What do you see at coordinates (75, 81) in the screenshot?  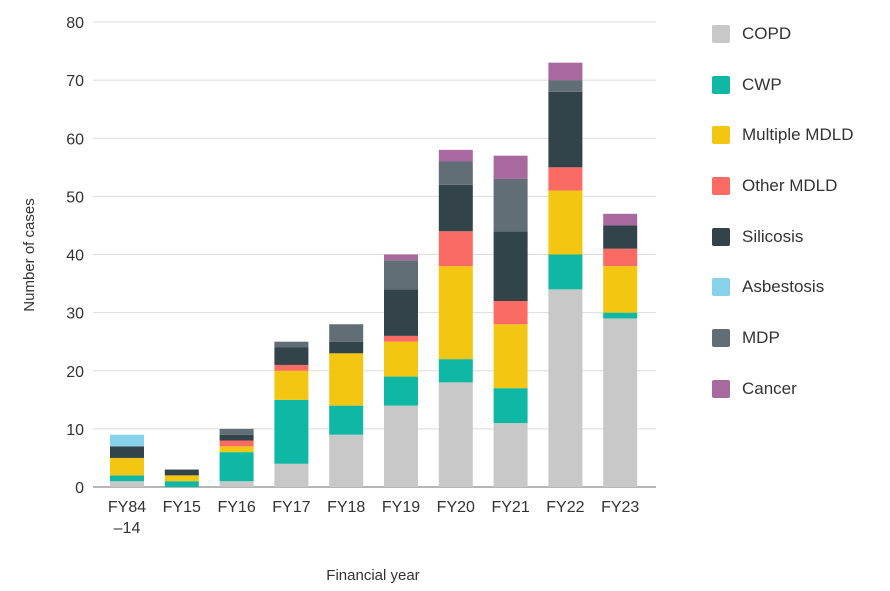 I see `y-tick-label: 70` at bounding box center [75, 81].